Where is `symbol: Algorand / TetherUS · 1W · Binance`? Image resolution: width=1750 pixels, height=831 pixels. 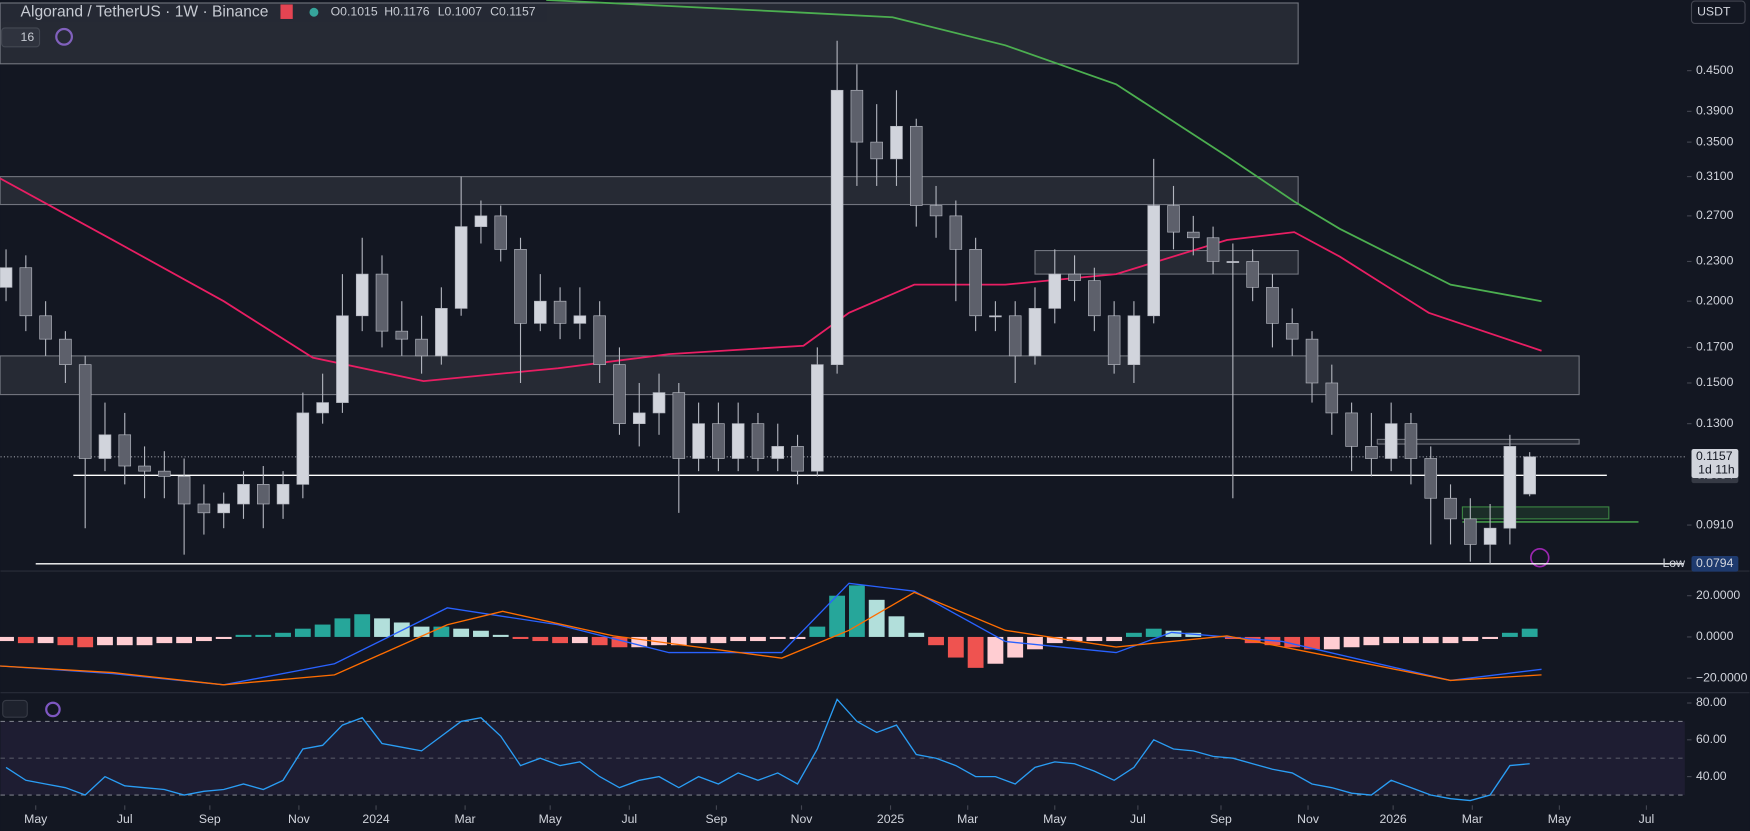 symbol: Algorand / TetherUS · 1W · Binance is located at coordinates (145, 11).